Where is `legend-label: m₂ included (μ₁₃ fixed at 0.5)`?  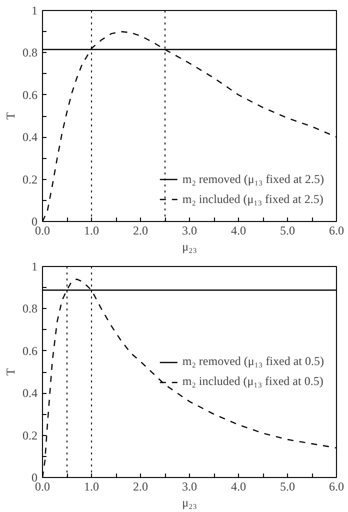 legend-label: m₂ included (μ₁₃ fixed at 0.5) is located at coordinates (253, 381).